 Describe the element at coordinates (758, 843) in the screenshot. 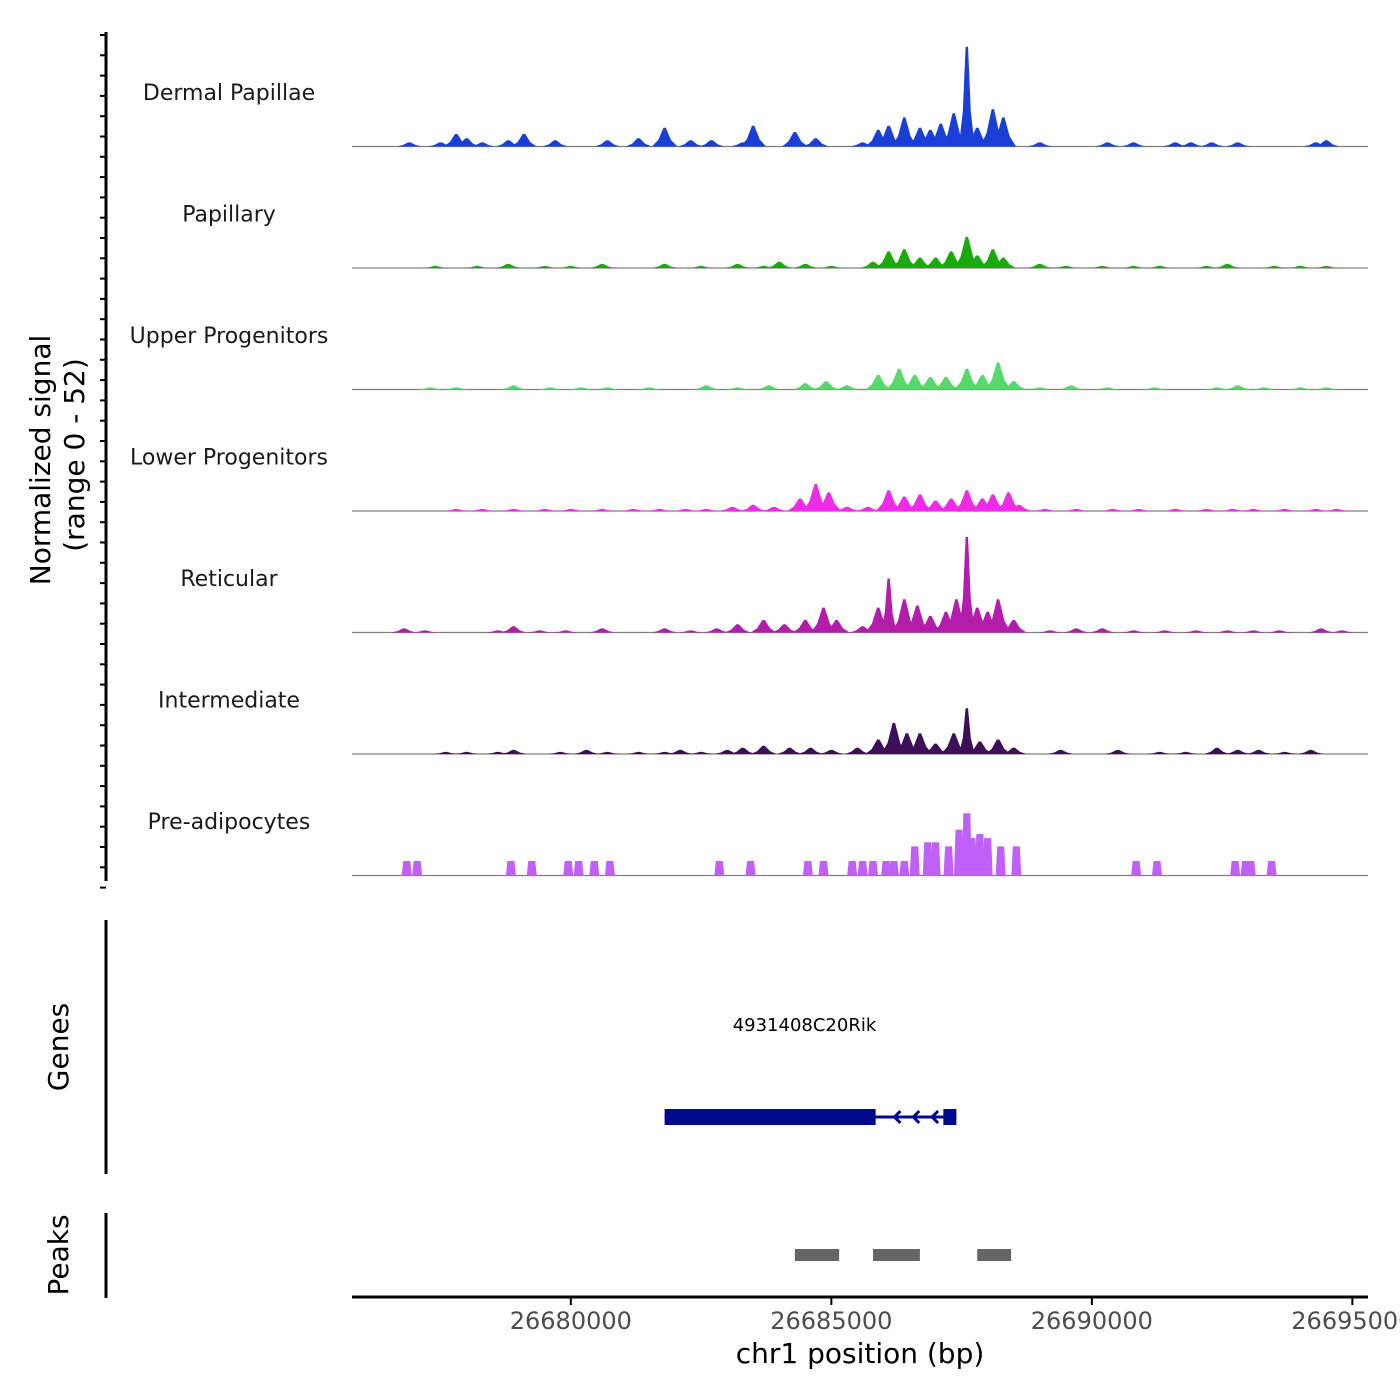

I see `track-6: Pre-adipocytes` at that location.